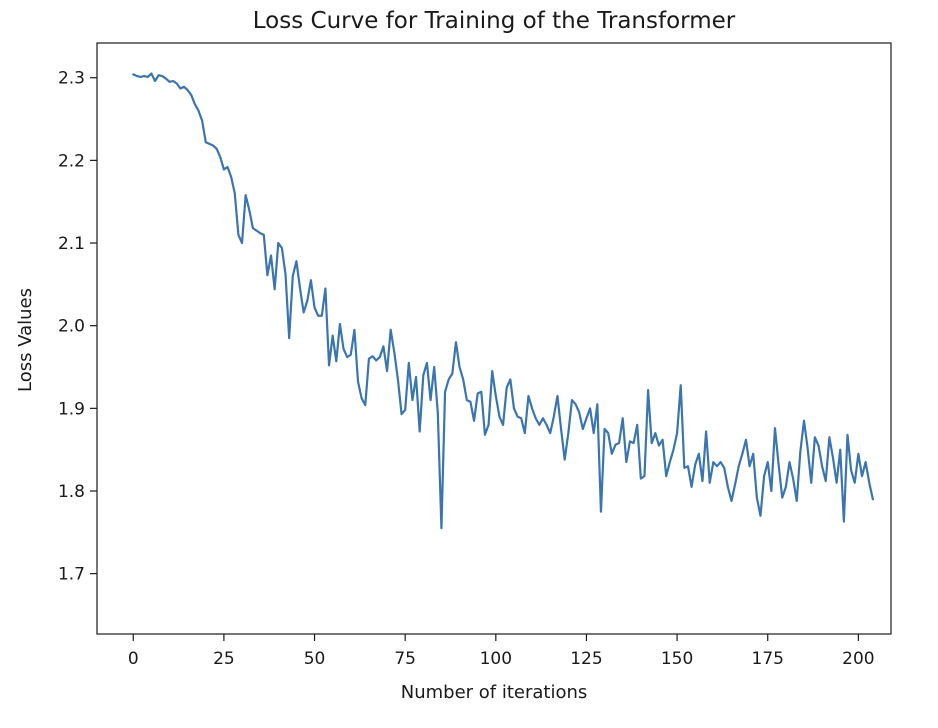 Image resolution: width=938 pixels, height=728 pixels. I want to click on y-tick-label: 2.2, so click(71, 161).